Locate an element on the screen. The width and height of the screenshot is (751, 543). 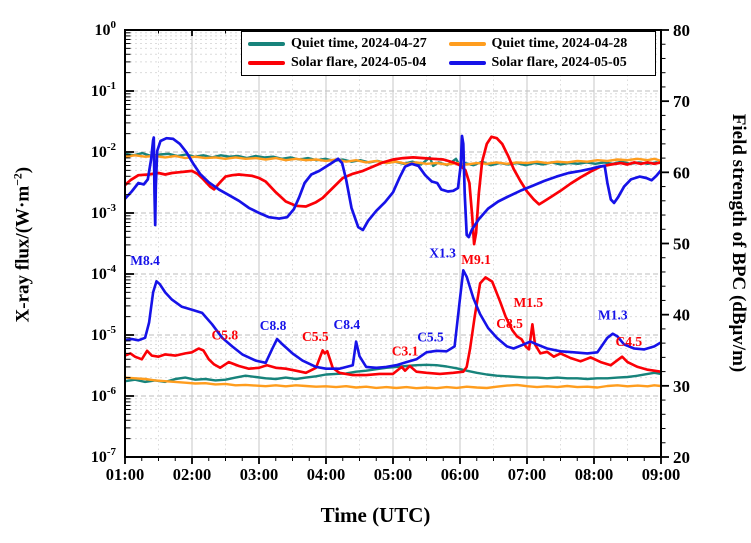
legend-item-quiet-2024-04-28: Quiet time, 2024-04-28 is located at coordinates (549, 44).